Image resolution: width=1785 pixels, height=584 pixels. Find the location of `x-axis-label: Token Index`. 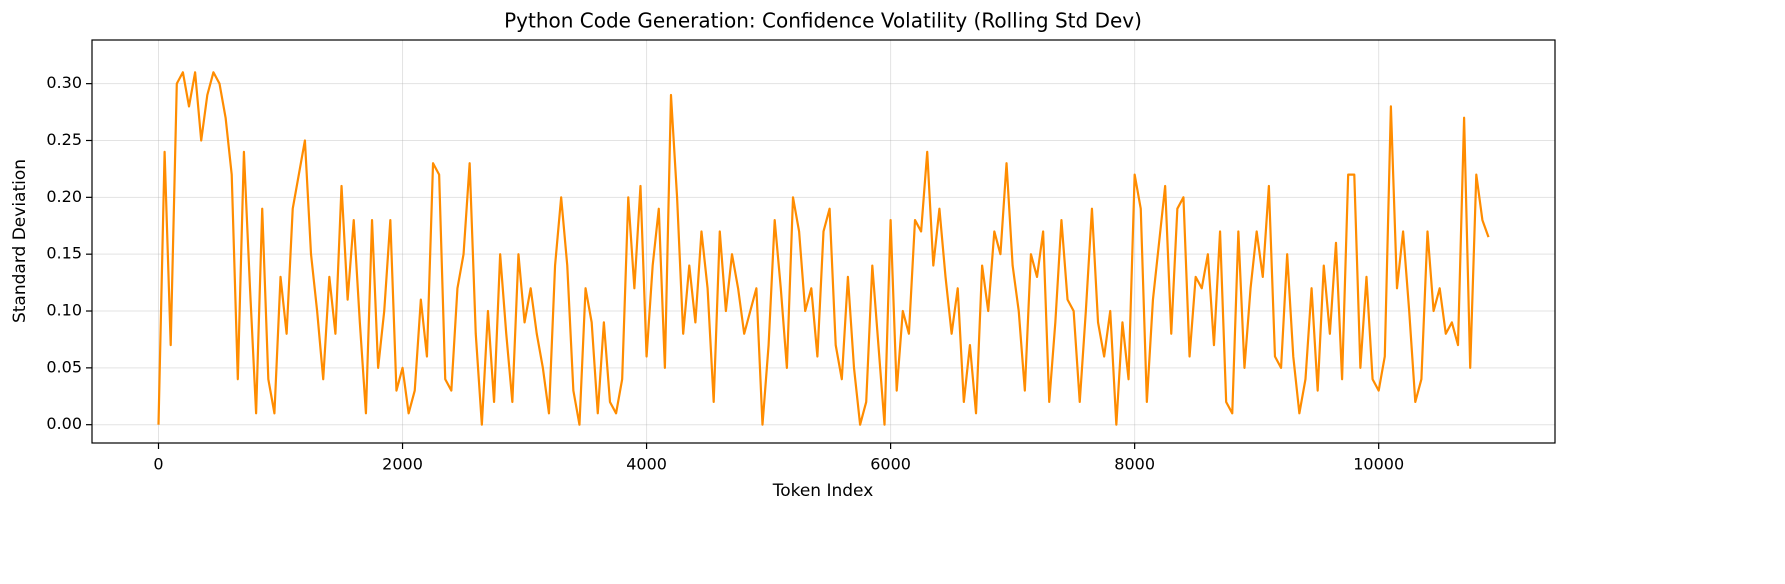

x-axis-label: Token Index is located at coordinates (823, 491).